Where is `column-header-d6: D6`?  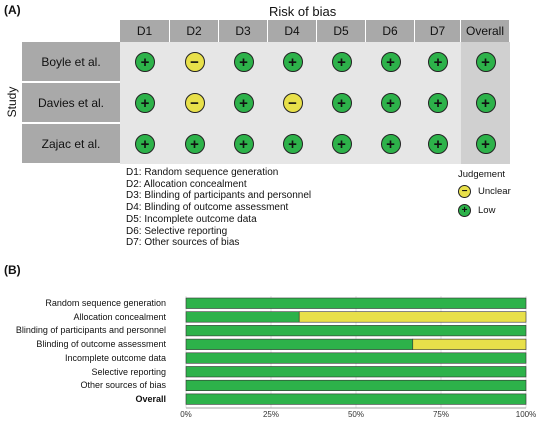 column-header-d6: D6 is located at coordinates (390, 31).